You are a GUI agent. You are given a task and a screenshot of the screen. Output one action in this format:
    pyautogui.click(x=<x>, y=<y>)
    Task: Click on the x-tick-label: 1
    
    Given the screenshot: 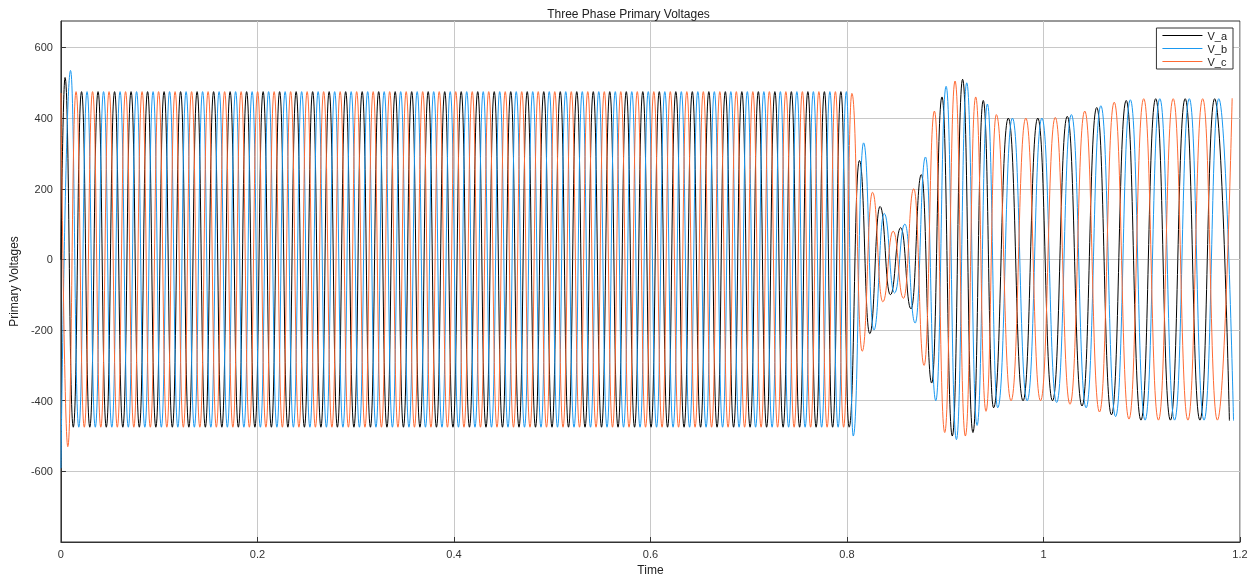 What is the action you would take?
    pyautogui.click(x=1043, y=553)
    